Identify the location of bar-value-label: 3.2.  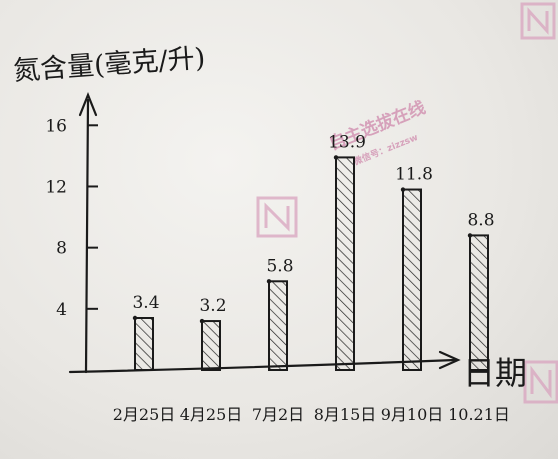
(212, 306).